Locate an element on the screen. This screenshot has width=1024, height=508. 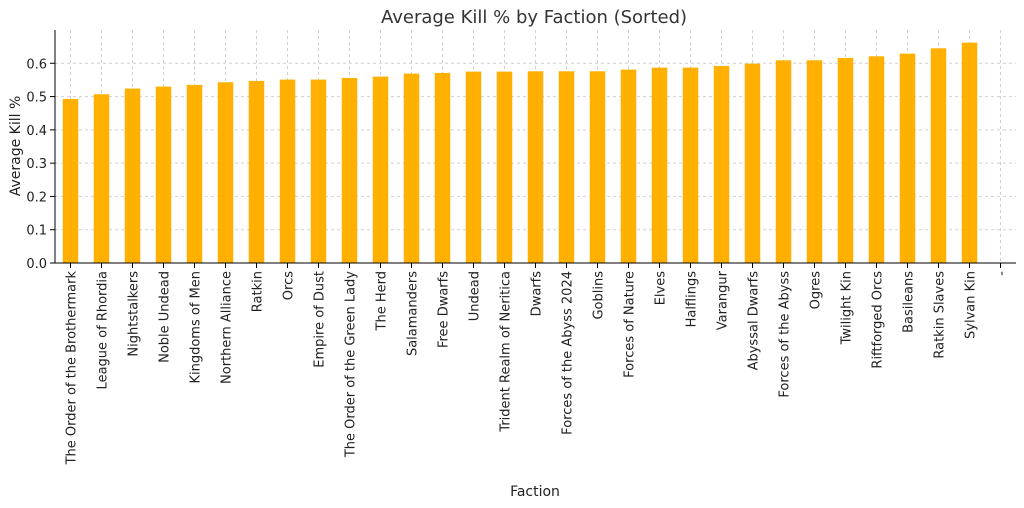
x-tick-label: Riftforged Orcs is located at coordinates (878, 320).